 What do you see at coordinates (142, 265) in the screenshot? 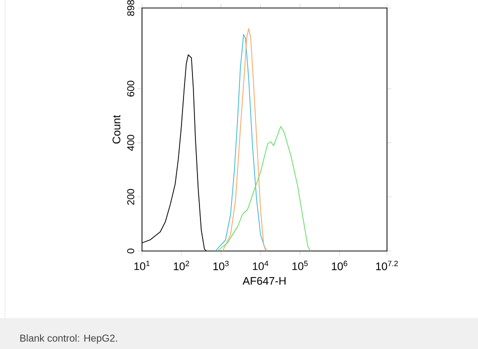
I see `x-tick-label: 10$^{1}$` at bounding box center [142, 265].